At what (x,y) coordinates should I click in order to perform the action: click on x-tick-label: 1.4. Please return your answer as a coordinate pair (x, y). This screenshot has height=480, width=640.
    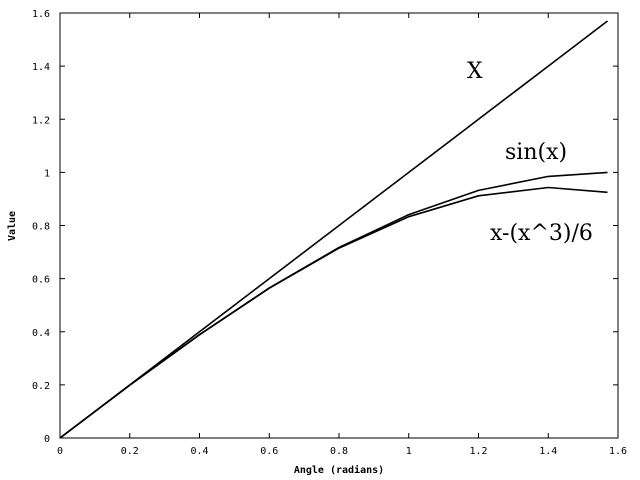
    Looking at the image, I should click on (548, 451).